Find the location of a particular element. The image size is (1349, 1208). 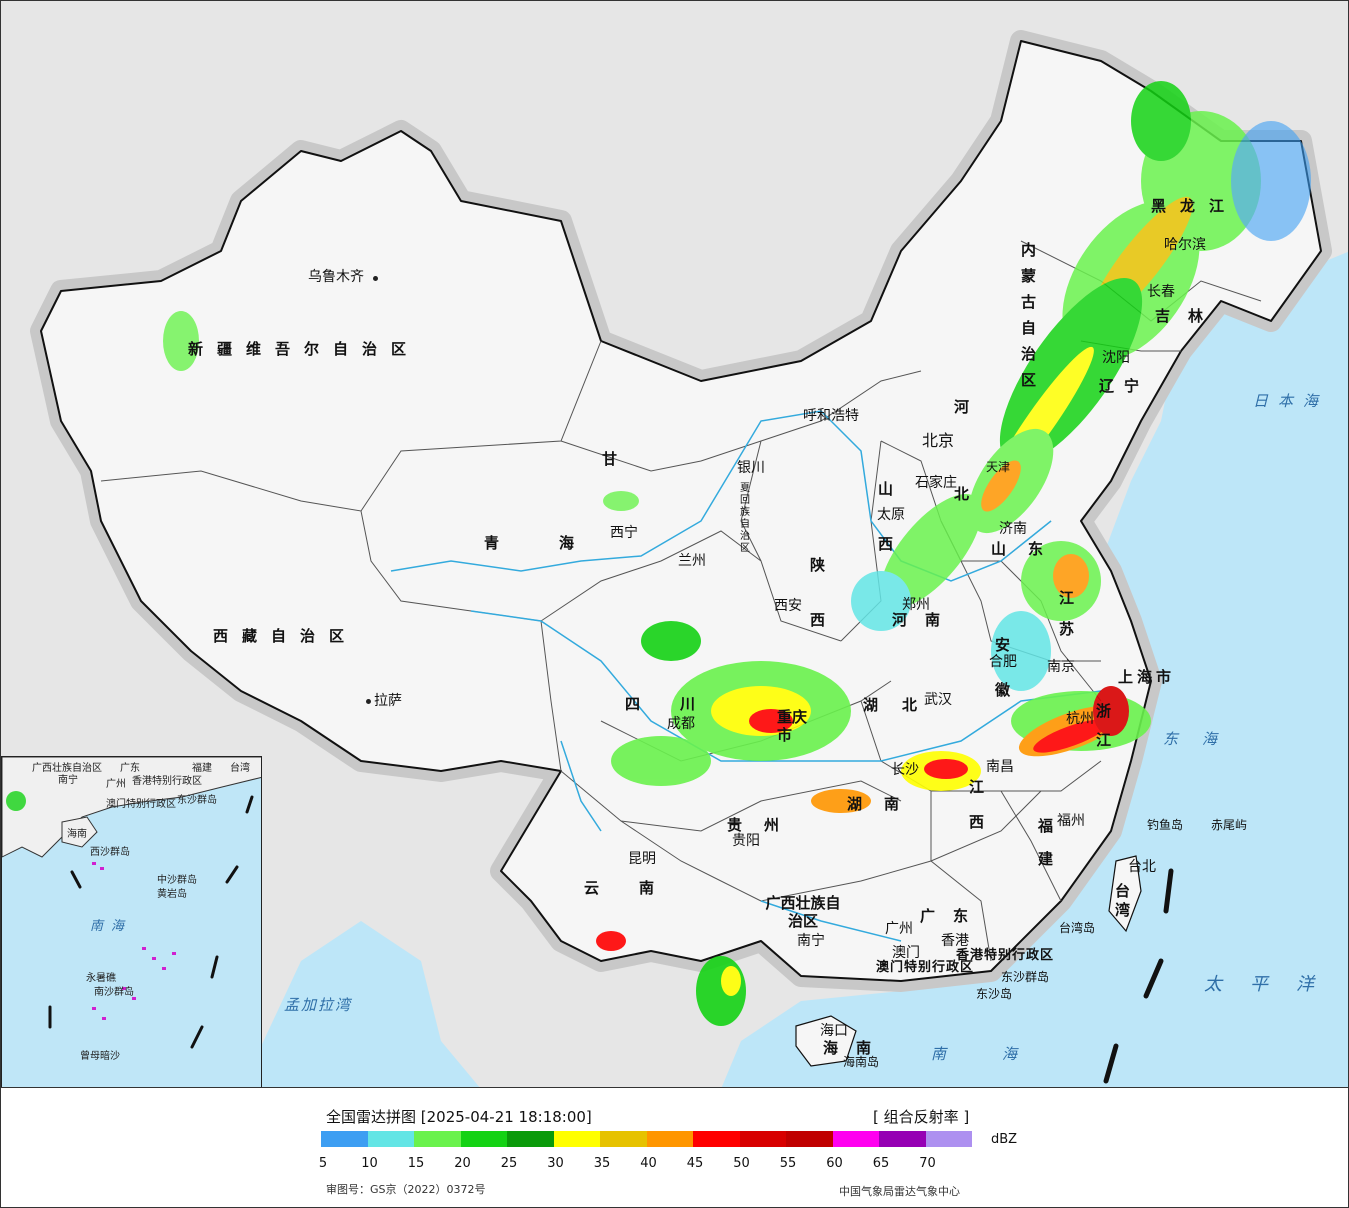

province-xinjiang: 新疆维吾尔自治区 is located at coordinates (304, 349).